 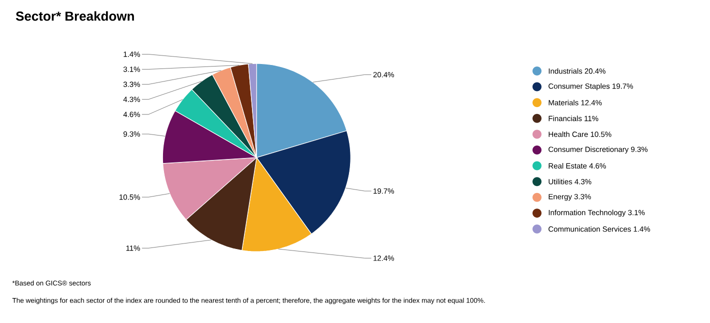 What do you see at coordinates (75, 16) in the screenshot?
I see `chart-title: Sector* Breakdown` at bounding box center [75, 16].